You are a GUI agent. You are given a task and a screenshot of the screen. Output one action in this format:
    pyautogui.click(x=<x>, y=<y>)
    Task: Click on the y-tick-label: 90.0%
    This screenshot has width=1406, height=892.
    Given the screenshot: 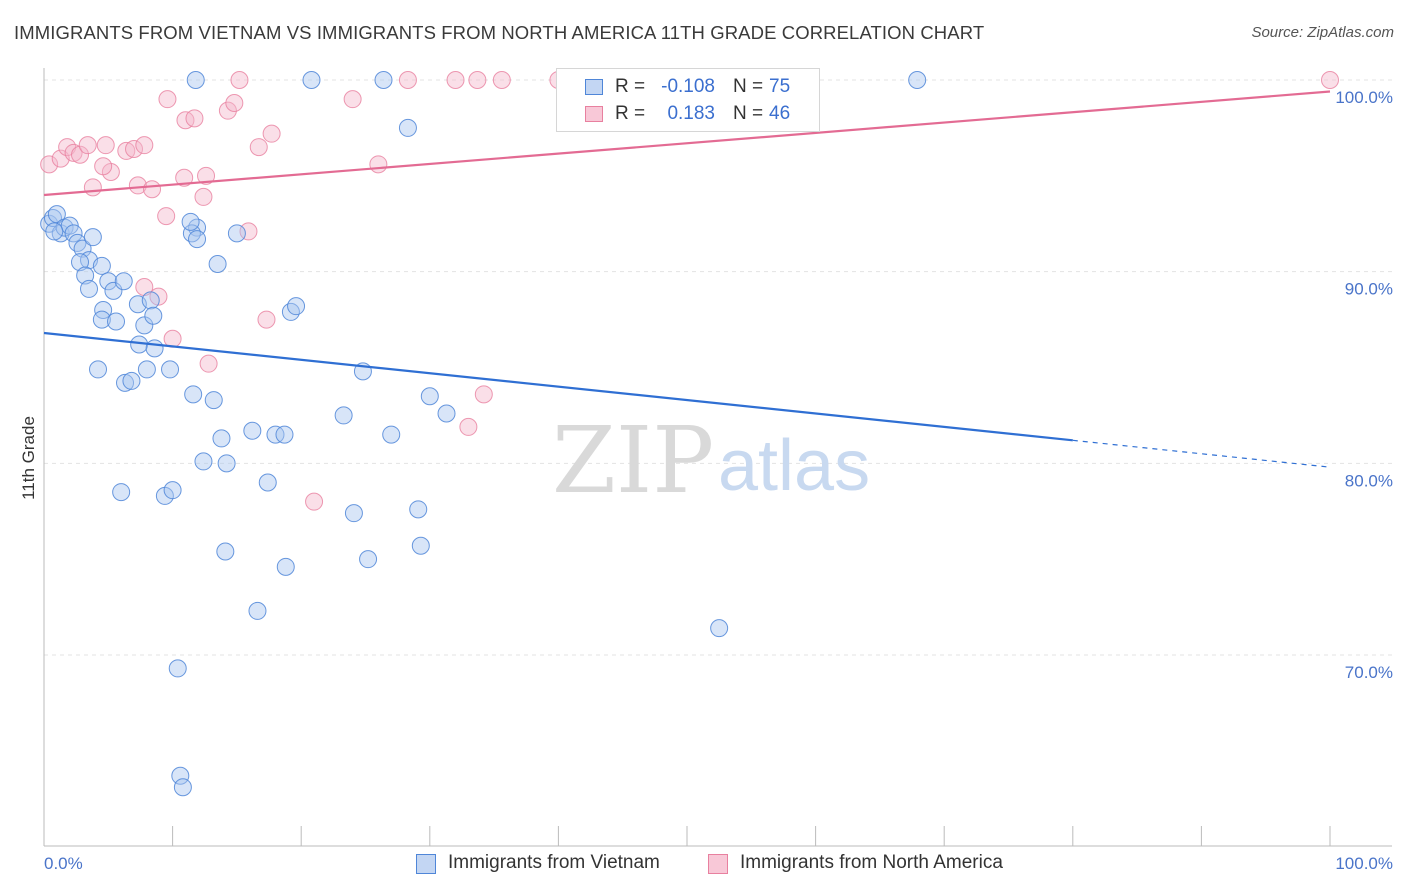 What is the action you would take?
    pyautogui.click(x=1369, y=289)
    